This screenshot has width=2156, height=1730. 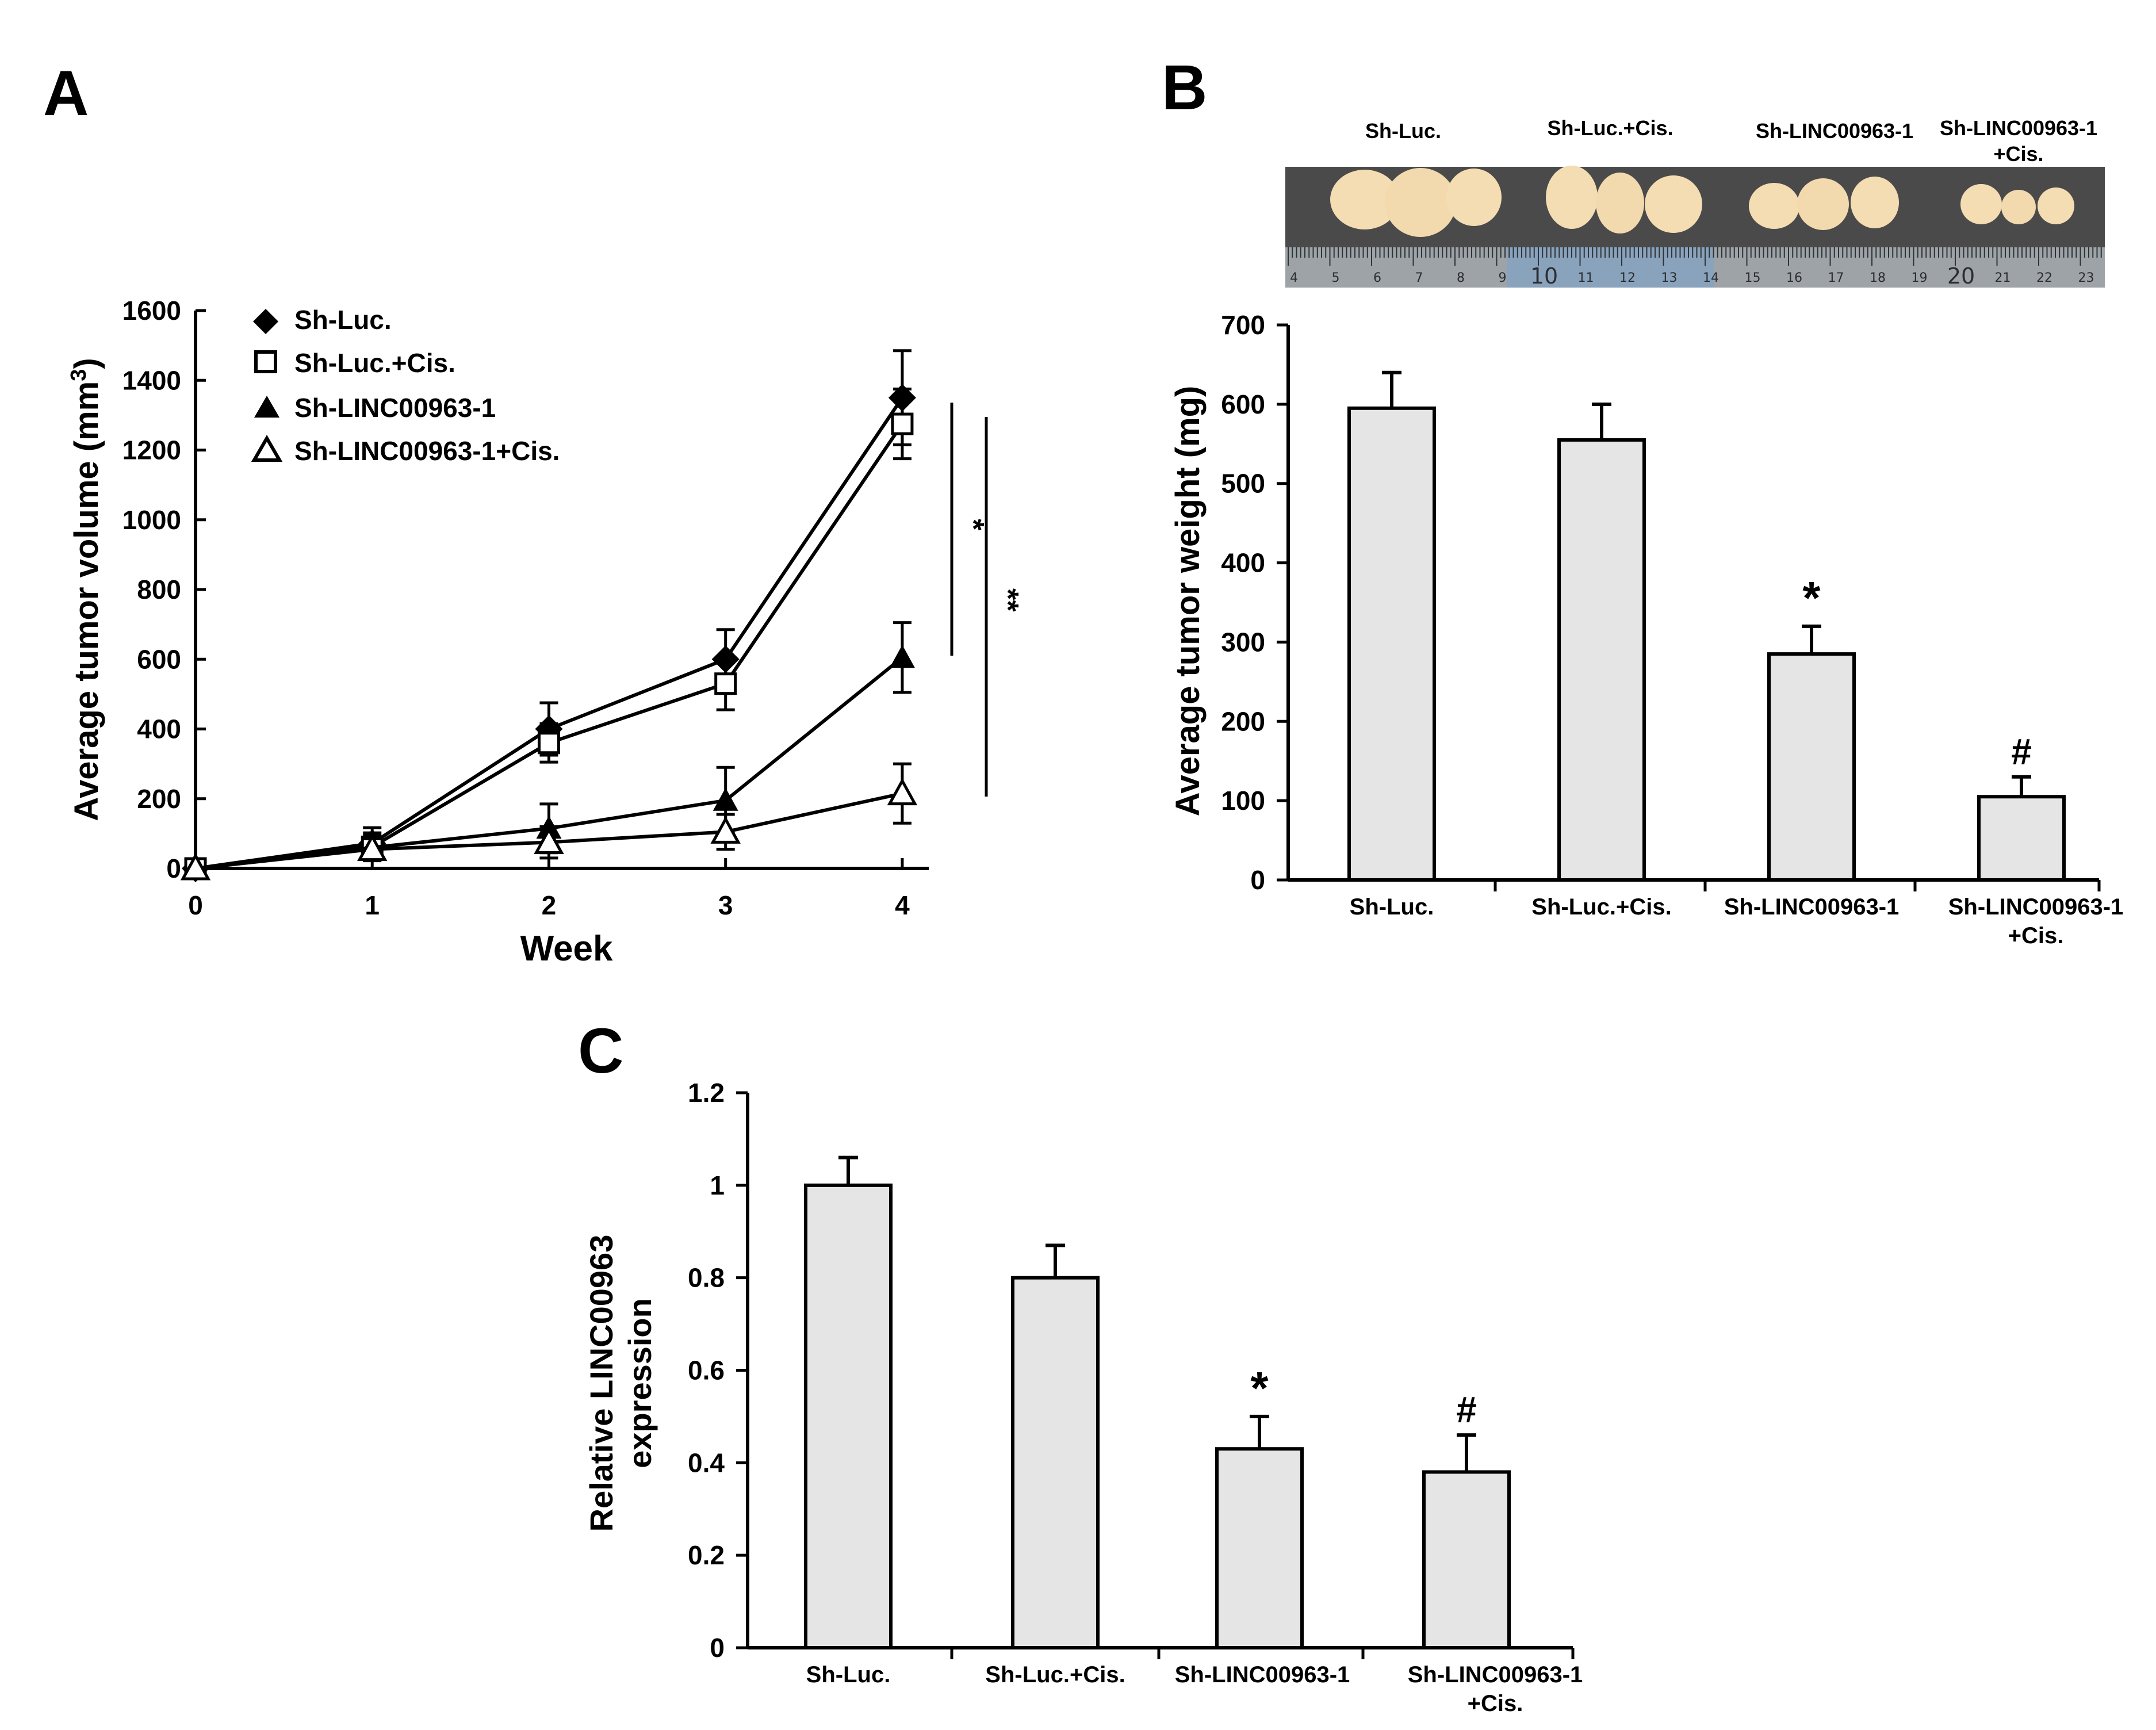 I want to click on panel-c-ytick-label: 1.2, so click(x=706, y=1093).